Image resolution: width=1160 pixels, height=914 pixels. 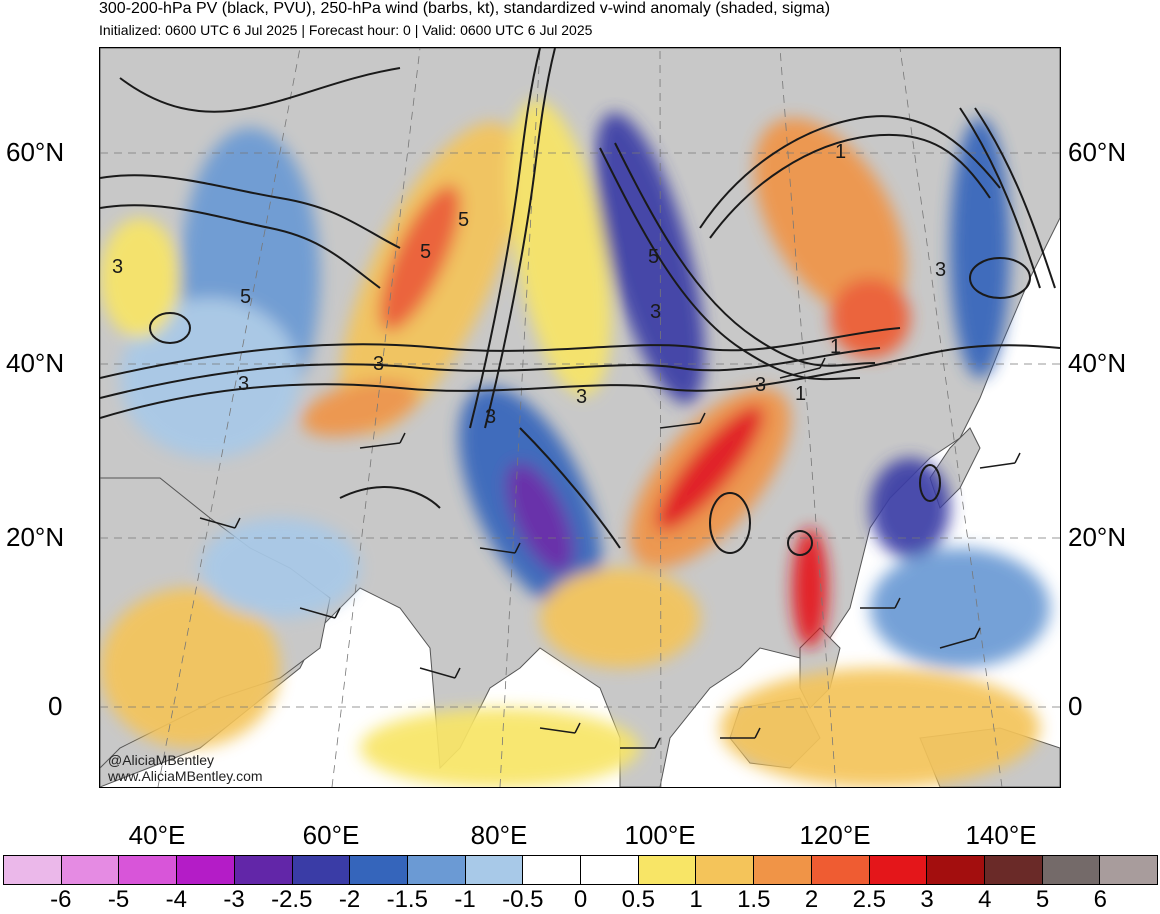 What do you see at coordinates (349, 899) in the screenshot?
I see `colorbar-tick-label: -2` at bounding box center [349, 899].